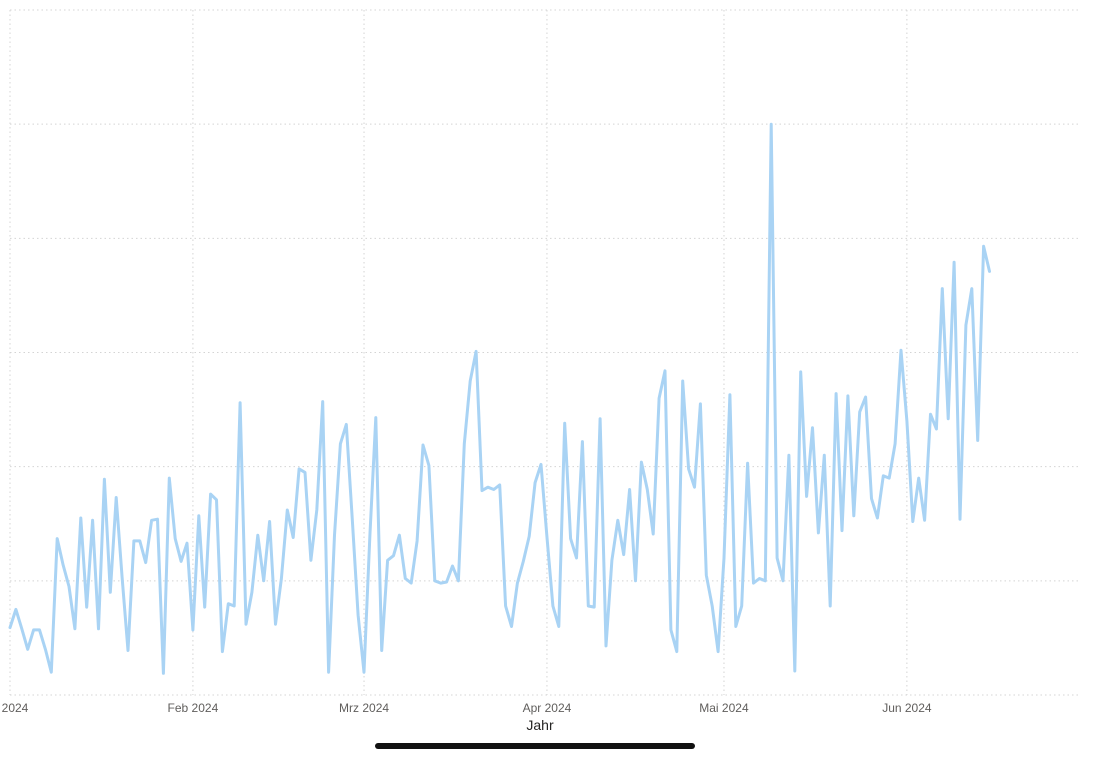 This screenshot has width=1100, height=763. I want to click on x-tick-label: Feb 2024, so click(193, 708).